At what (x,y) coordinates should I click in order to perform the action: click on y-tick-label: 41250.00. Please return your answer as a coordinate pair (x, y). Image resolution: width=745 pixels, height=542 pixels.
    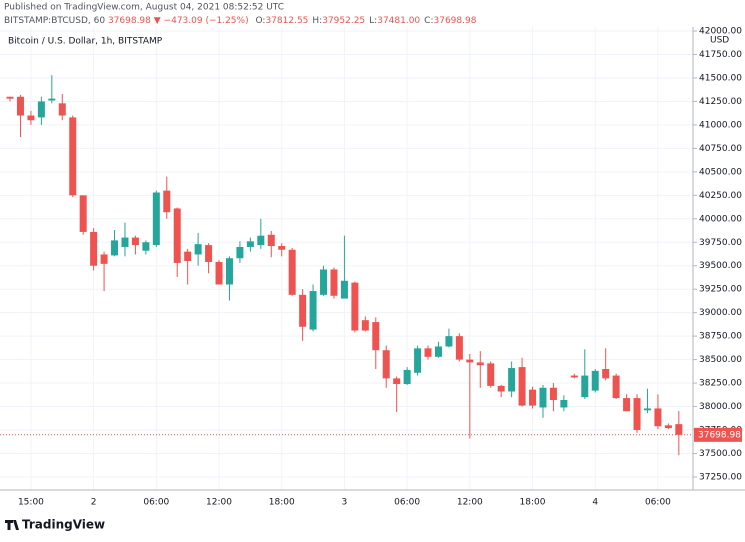
    Looking at the image, I should click on (720, 102).